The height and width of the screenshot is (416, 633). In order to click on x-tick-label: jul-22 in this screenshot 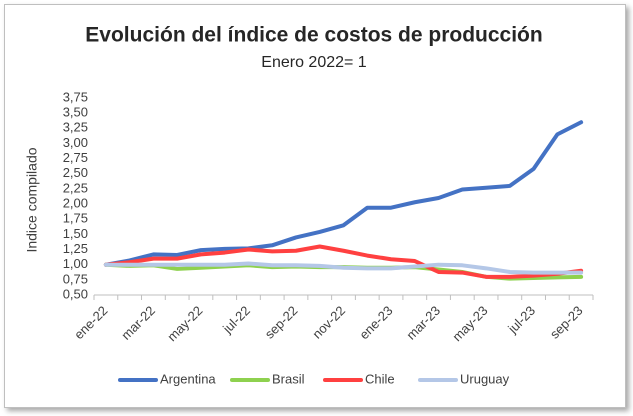, I will do `click(236, 320)`.